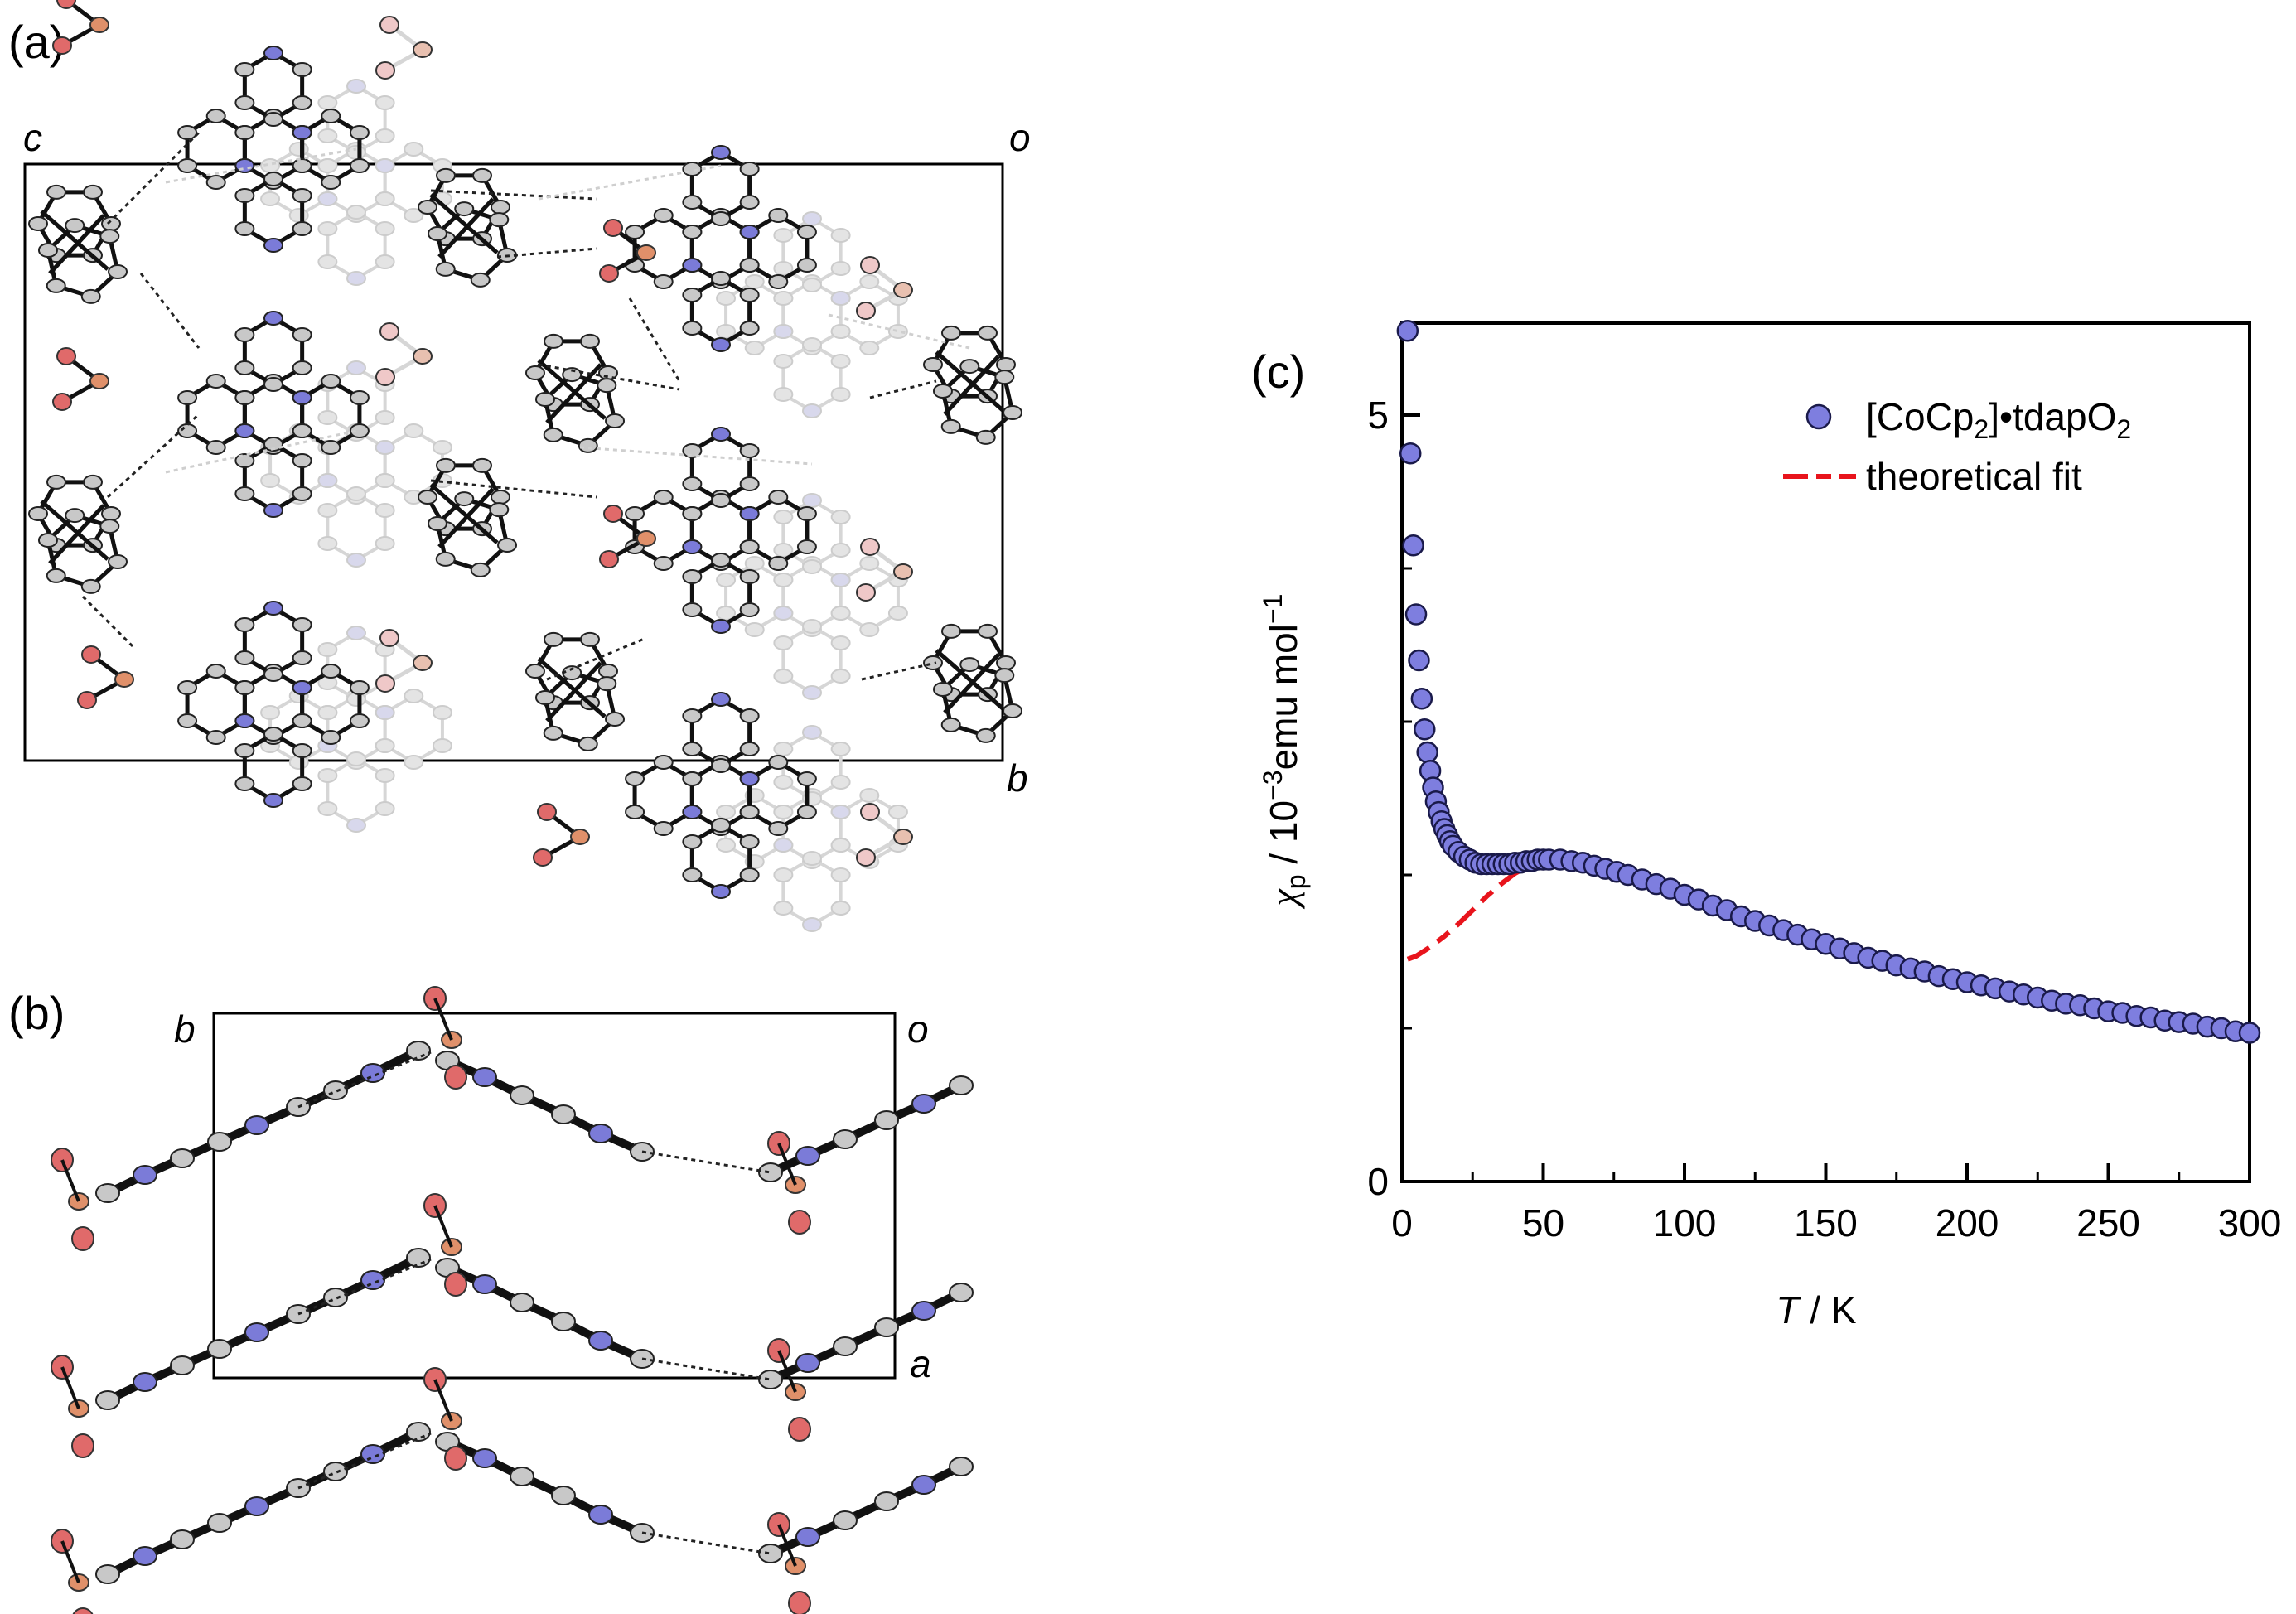 The image size is (2296, 1614). What do you see at coordinates (1378, 415) in the screenshot?
I see `y-tick-label: 5` at bounding box center [1378, 415].